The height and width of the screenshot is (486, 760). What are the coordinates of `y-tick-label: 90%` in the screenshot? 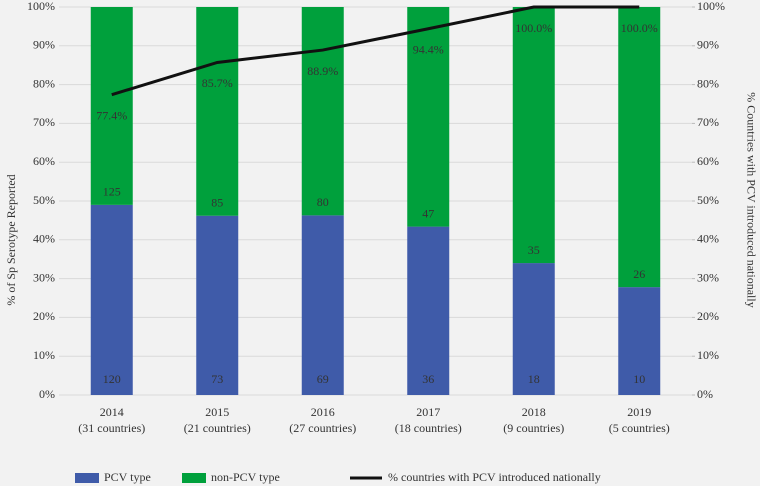 It's located at (44, 45).